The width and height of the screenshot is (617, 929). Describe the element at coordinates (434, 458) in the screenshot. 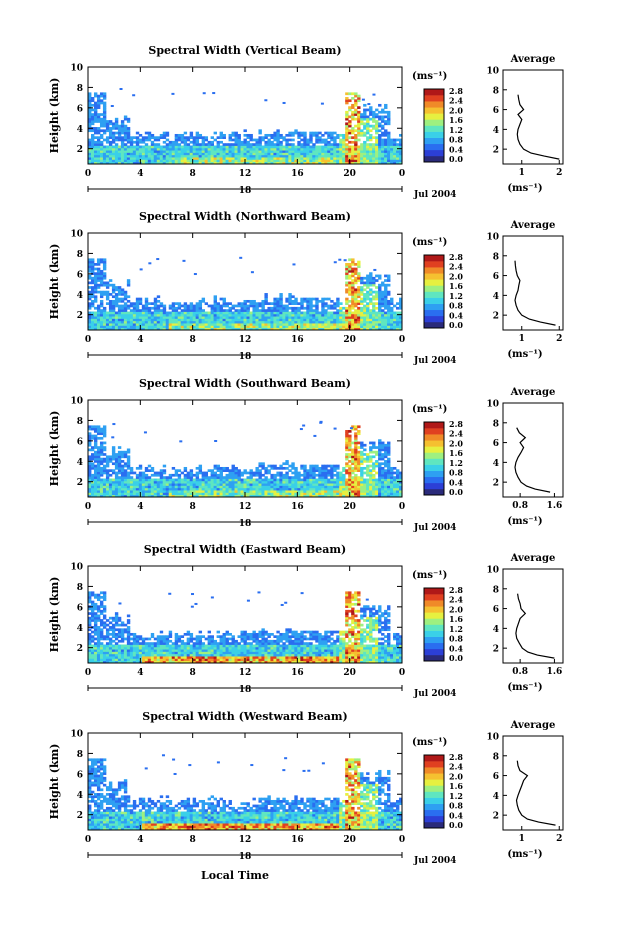

I see `colorbar-frame` at that location.